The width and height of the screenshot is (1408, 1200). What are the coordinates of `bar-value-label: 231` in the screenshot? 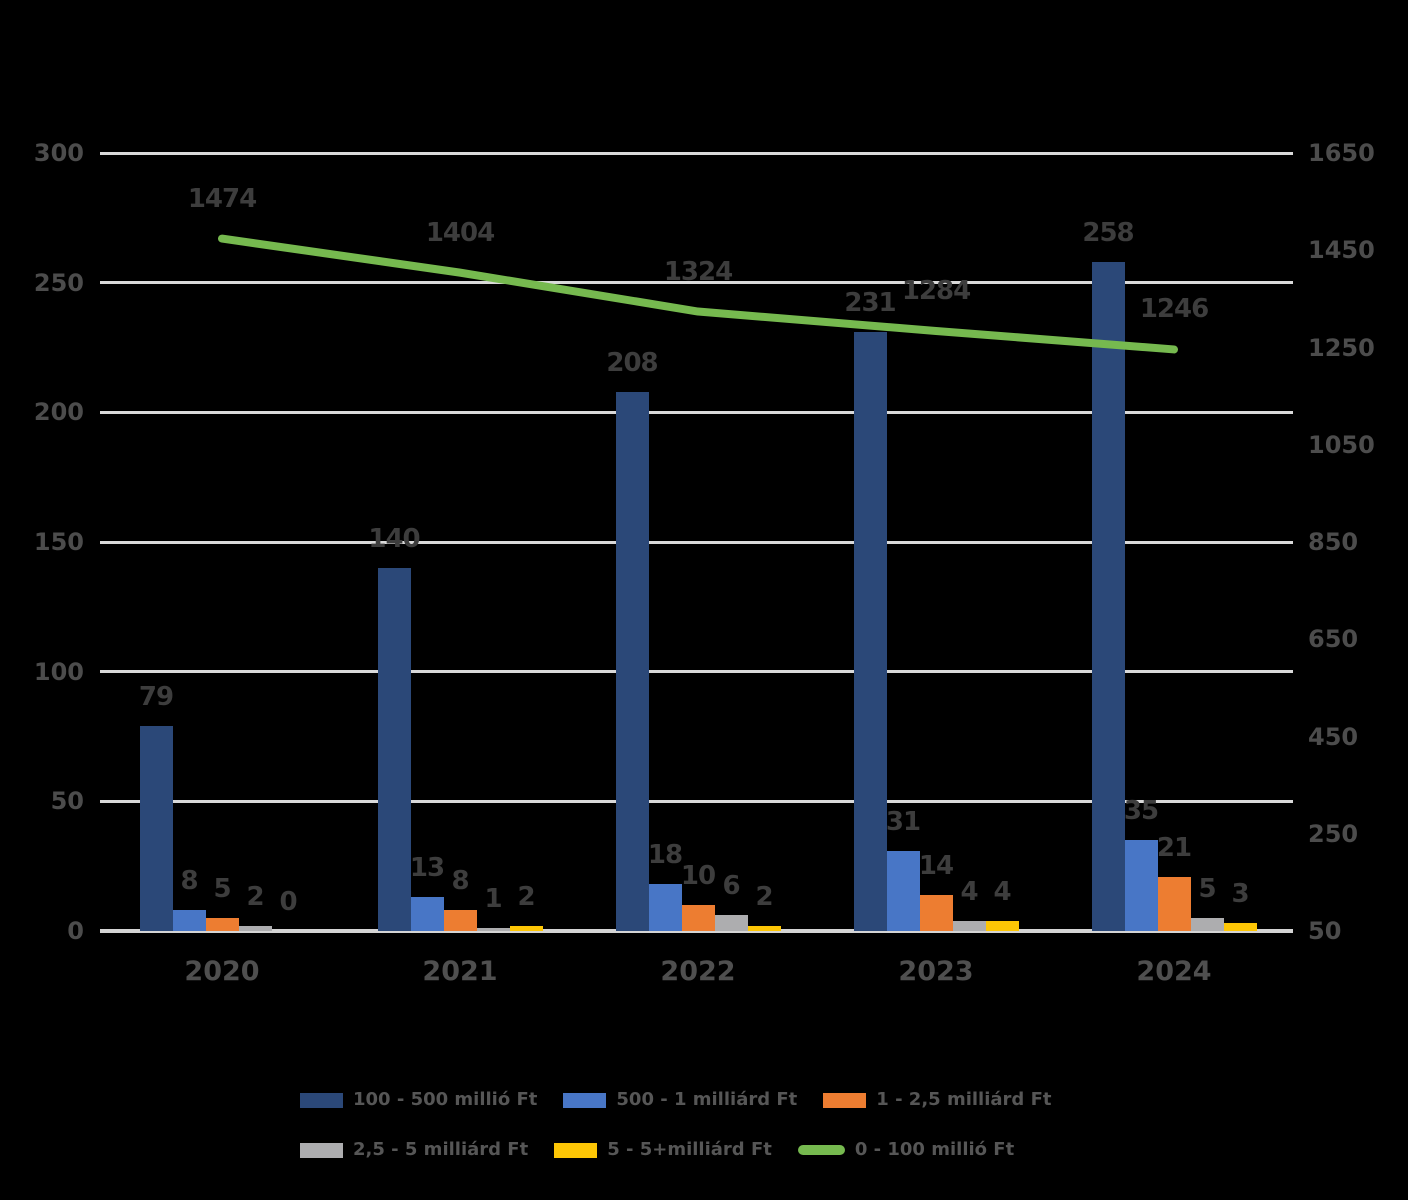 It's located at (870, 302).